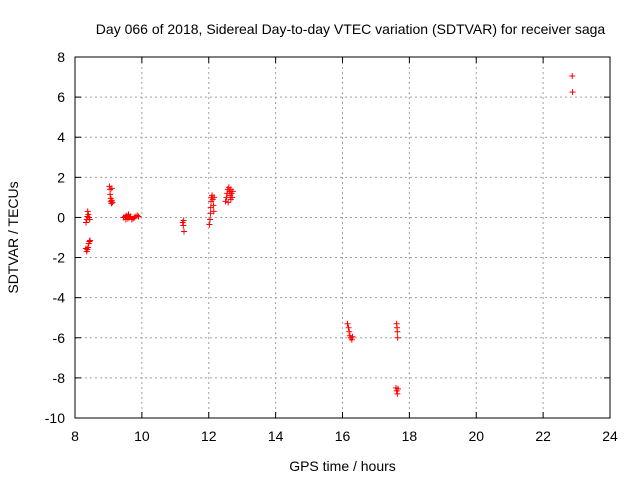 The image size is (640, 480). I want to click on x-tick-label: 10, so click(142, 436).